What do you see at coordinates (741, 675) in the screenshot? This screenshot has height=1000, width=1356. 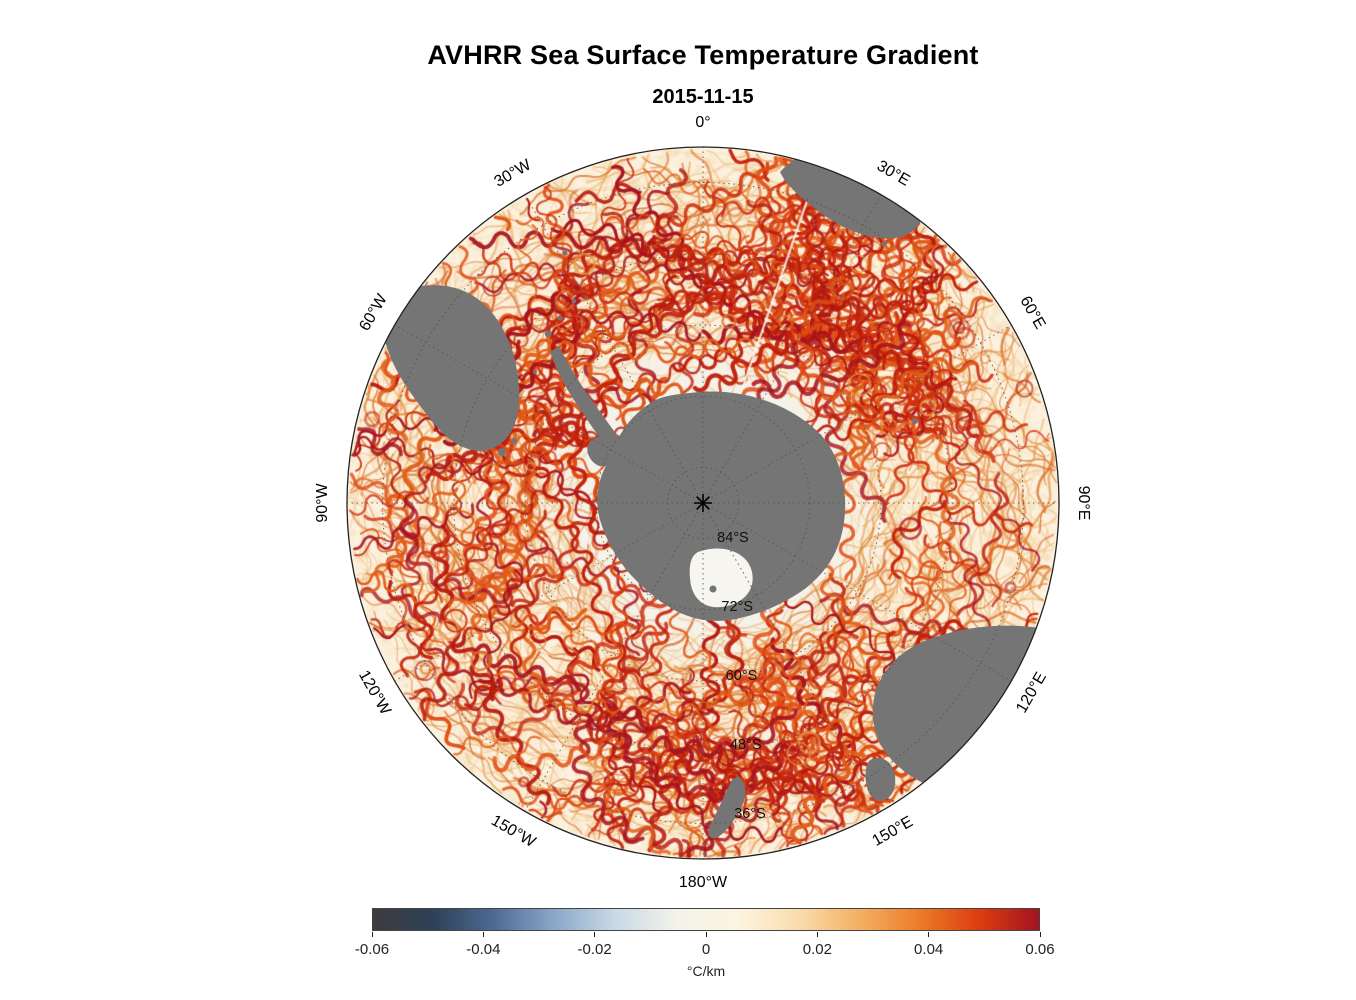 I see `latitude-label: 60°S` at bounding box center [741, 675].